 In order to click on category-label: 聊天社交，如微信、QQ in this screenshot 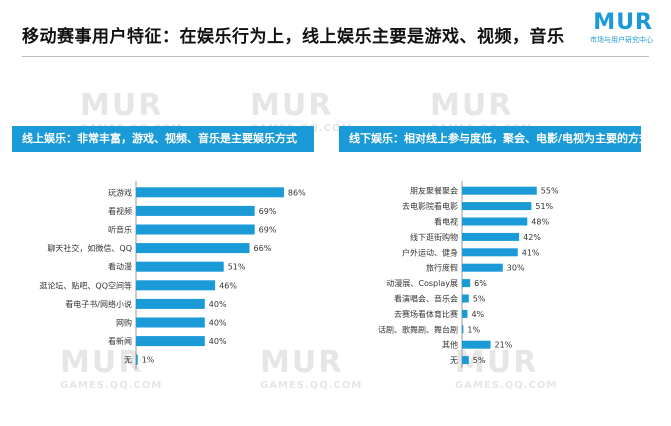, I will do `click(89, 248)`.